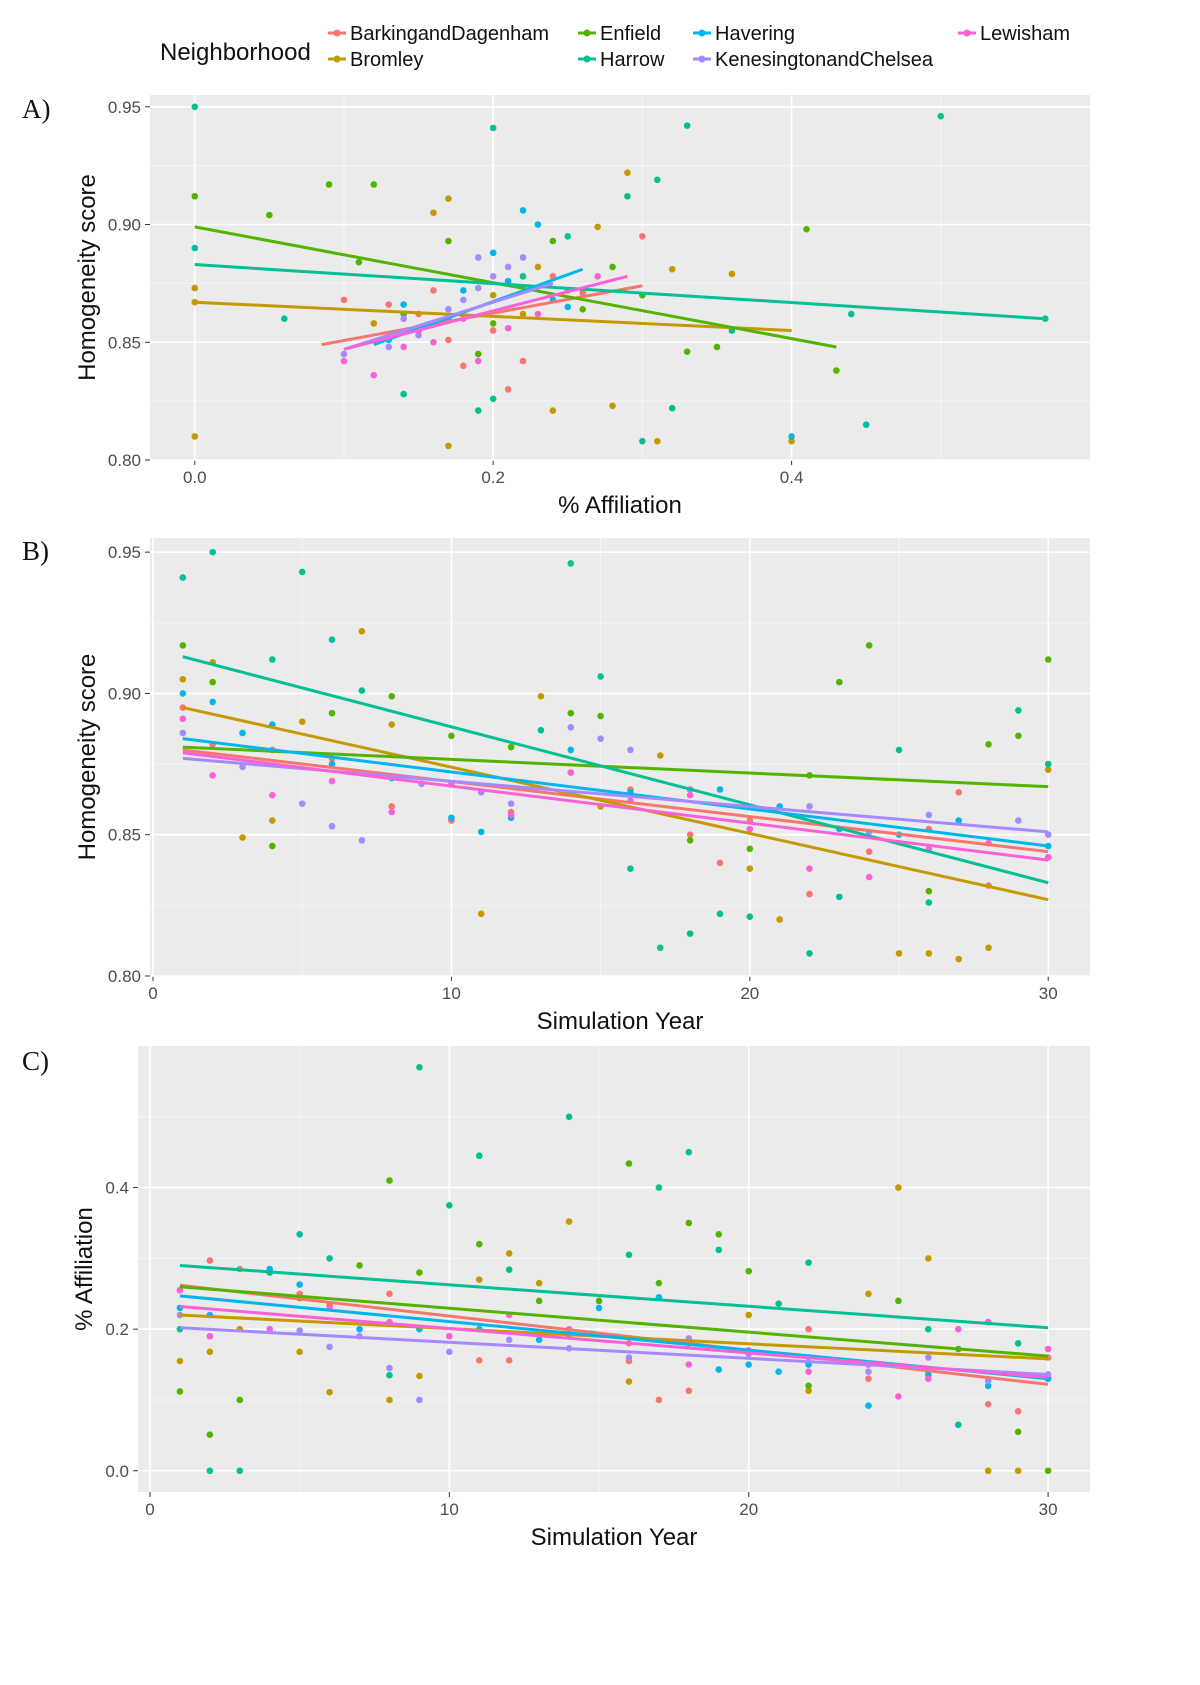 This screenshot has height=1685, width=1200. What do you see at coordinates (720, 863) in the screenshot?
I see `panel-b-point-barkinganddagenham` at bounding box center [720, 863].